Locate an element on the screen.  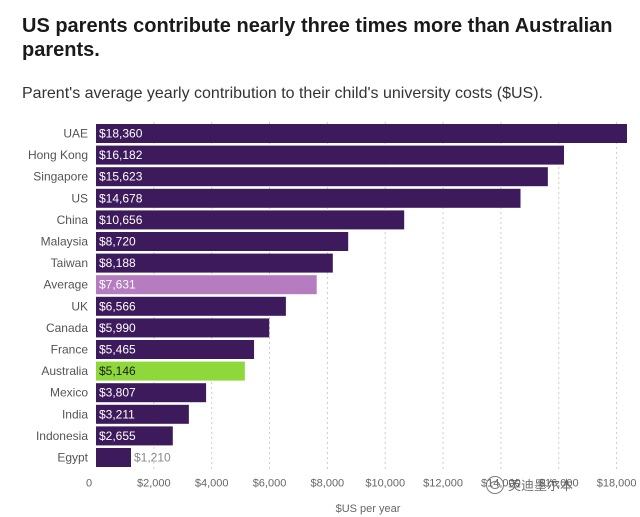
category-label: Average is located at coordinates (66, 285).